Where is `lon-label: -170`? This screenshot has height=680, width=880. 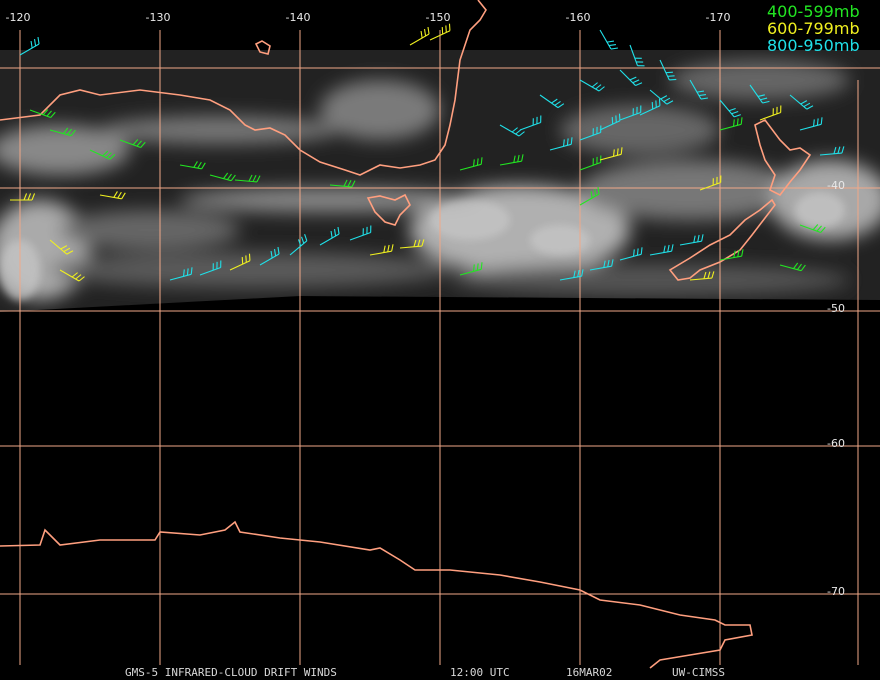
lon-label: -170 is located at coordinates (718, 17).